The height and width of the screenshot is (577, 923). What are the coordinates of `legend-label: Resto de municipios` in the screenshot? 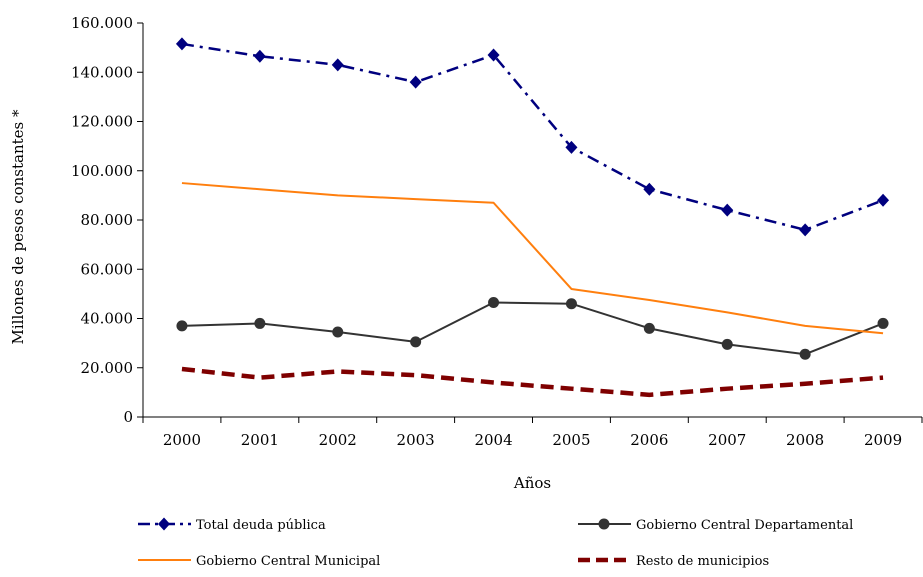 It's located at (702, 561).